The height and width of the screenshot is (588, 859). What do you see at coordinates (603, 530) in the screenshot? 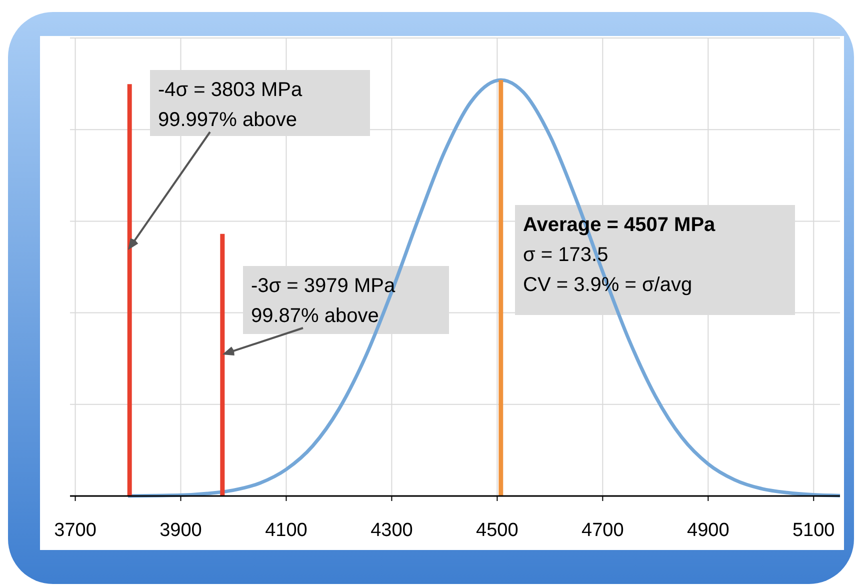
I see `x-tick-label: 4700` at bounding box center [603, 530].